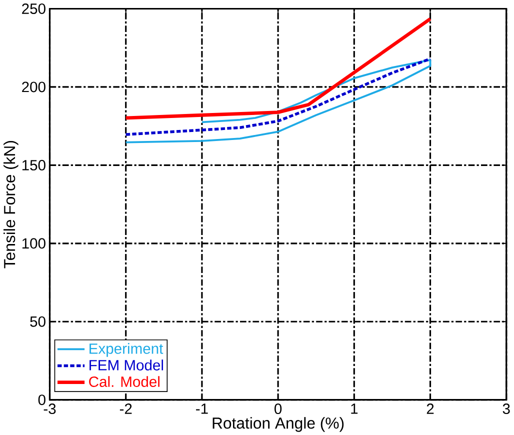  Describe the element at coordinates (34, 243) in the screenshot. I see `y-tick-label: 100` at that location.